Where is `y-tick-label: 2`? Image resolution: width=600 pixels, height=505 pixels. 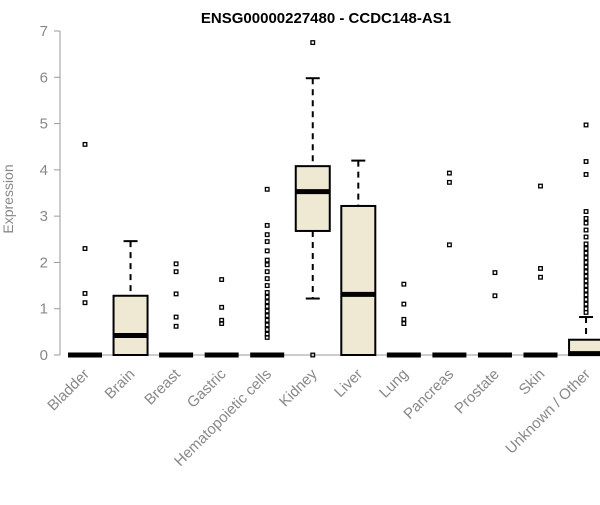
y-tick-label: 2 is located at coordinates (44, 262).